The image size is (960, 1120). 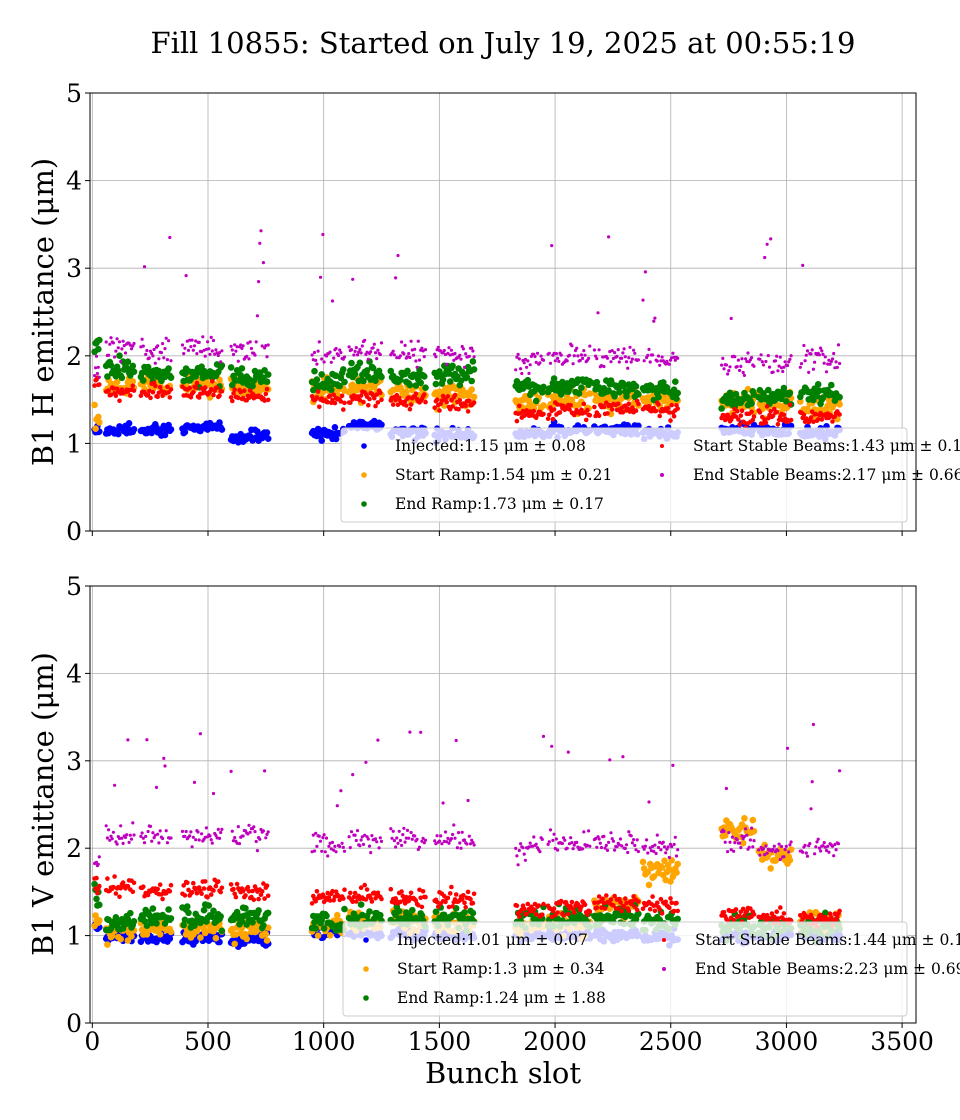 I want to click on legend-label: Injected:1.15 μm ± 0.08, so click(x=490, y=446).